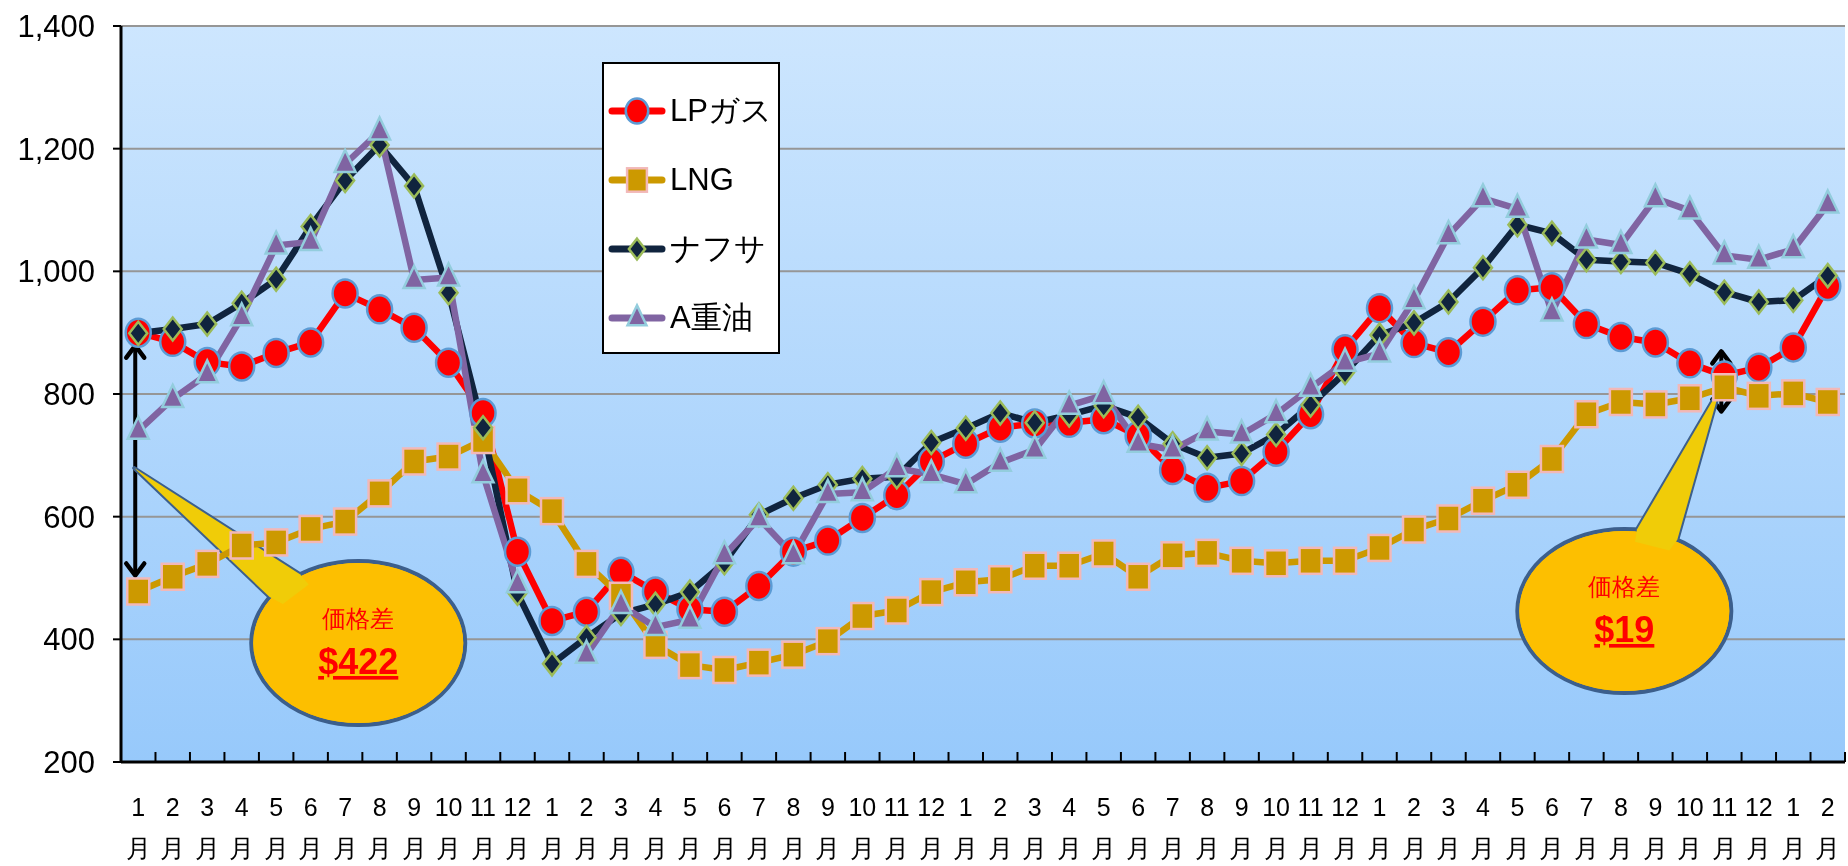 The height and width of the screenshot is (866, 1848). What do you see at coordinates (702, 179) in the screenshot?
I see `legend-label: LNG` at bounding box center [702, 179].